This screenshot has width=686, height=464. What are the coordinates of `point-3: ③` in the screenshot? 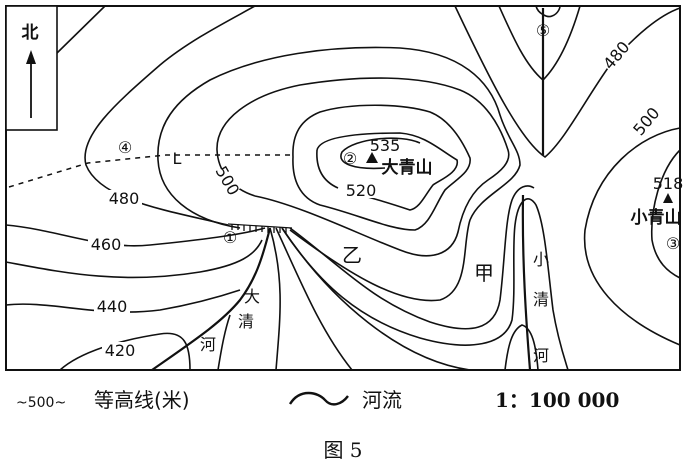 It's located at (673, 243).